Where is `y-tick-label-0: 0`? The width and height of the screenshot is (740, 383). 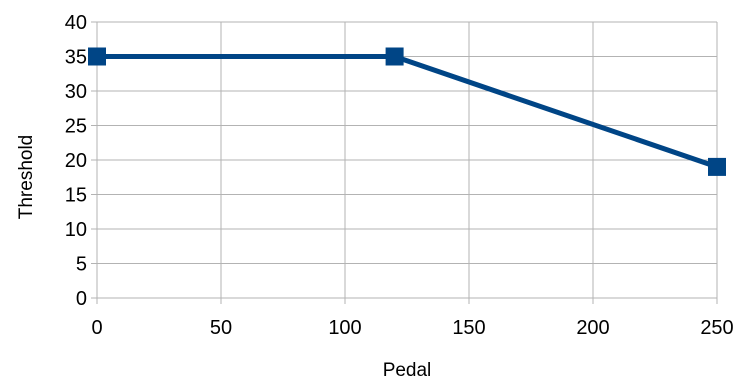
y-tick-label-0: 0 is located at coordinates (81, 299).